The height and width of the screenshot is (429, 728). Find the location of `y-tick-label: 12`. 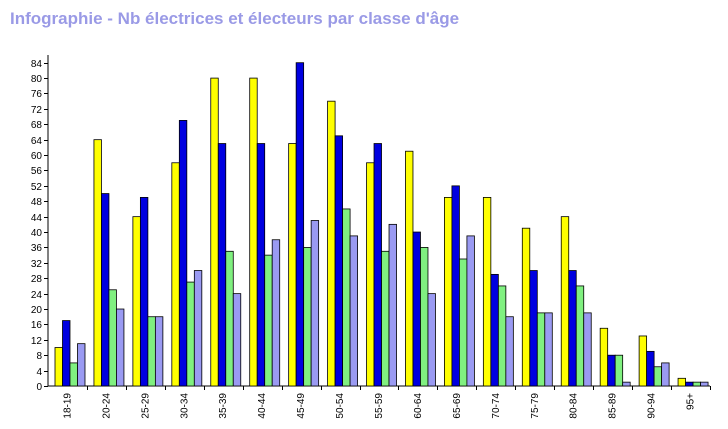

y-tick-label: 12 is located at coordinates (37, 341).